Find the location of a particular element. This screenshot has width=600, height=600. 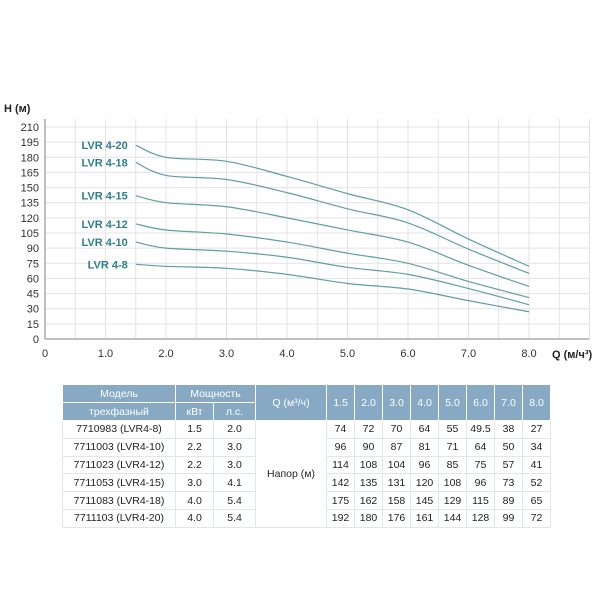

head-value-cell: 158 is located at coordinates (396, 500).